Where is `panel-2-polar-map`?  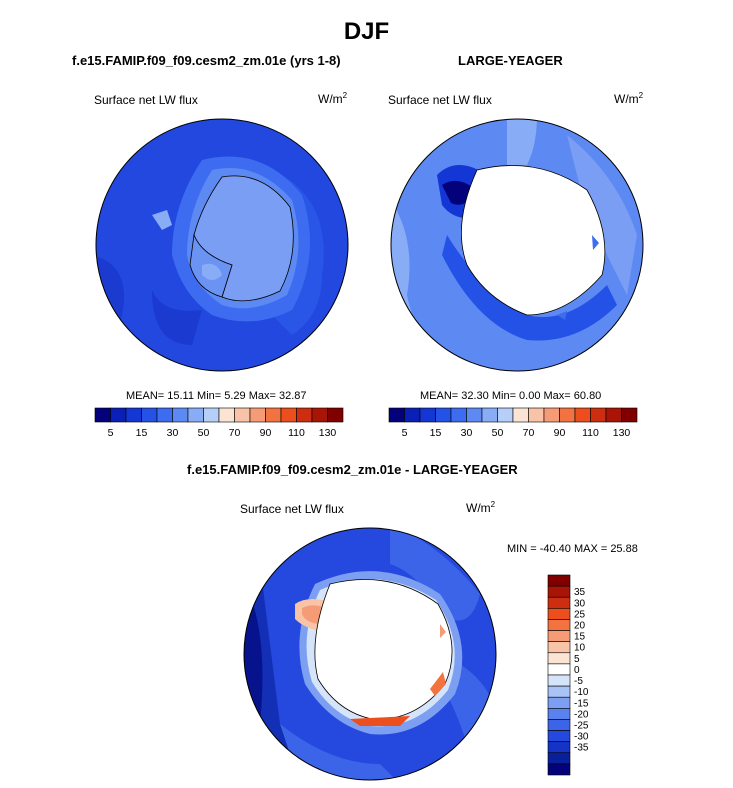 panel-2-polar-map is located at coordinates (517, 245).